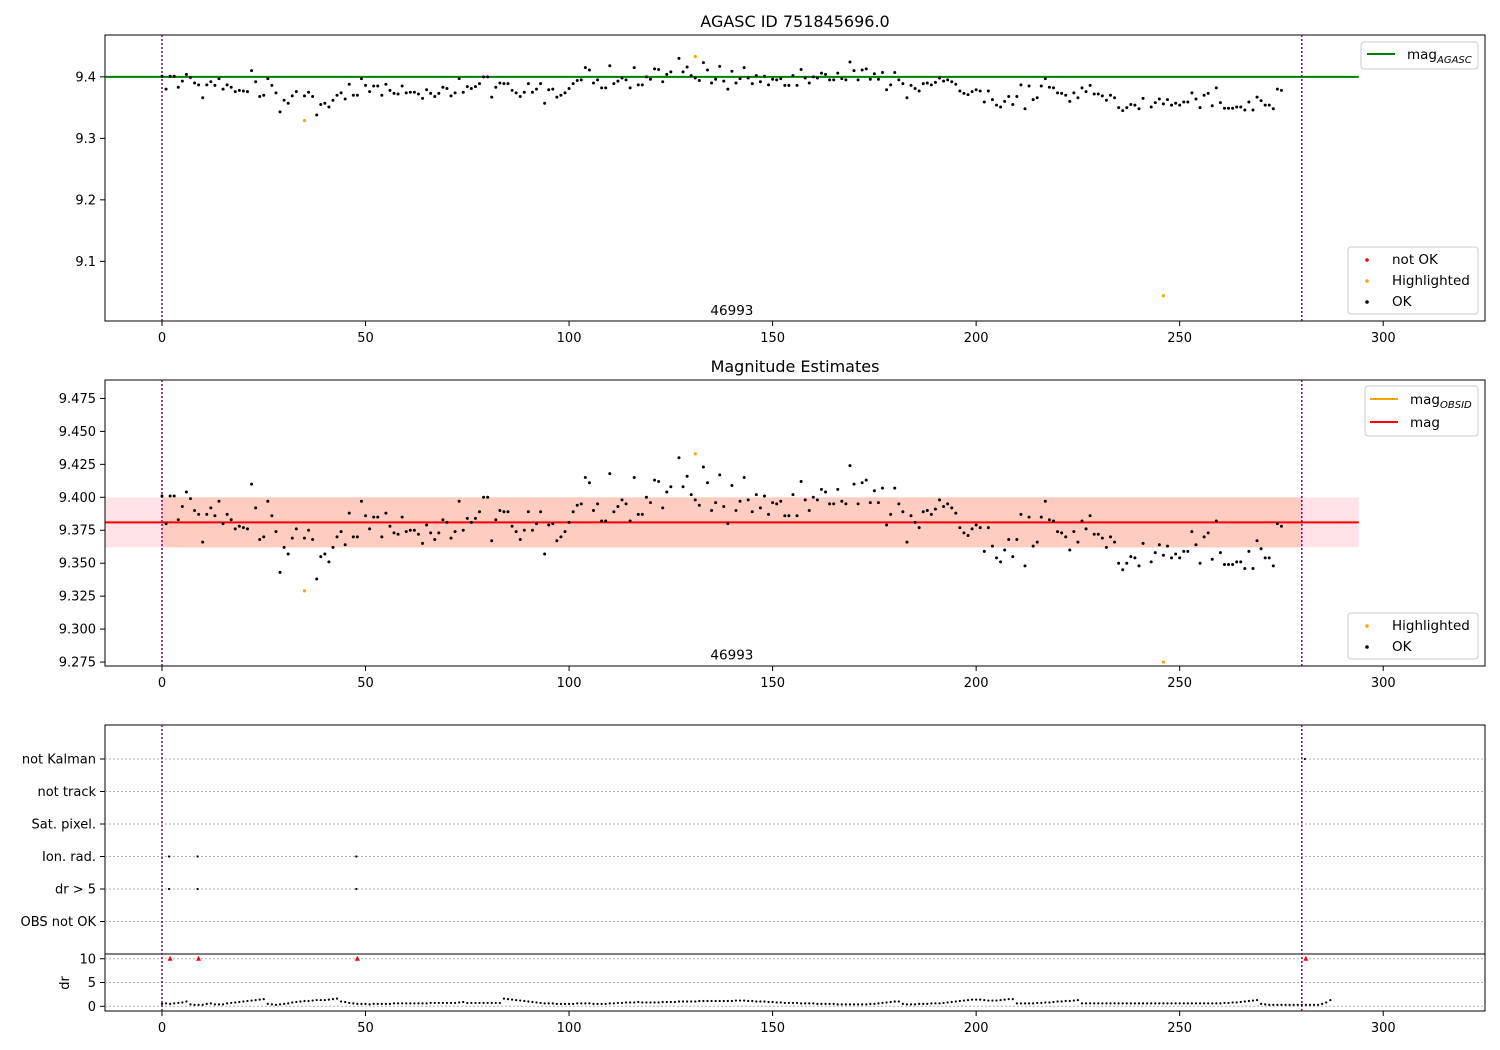  I want to click on x-tick-label: 50, so click(365, 338).